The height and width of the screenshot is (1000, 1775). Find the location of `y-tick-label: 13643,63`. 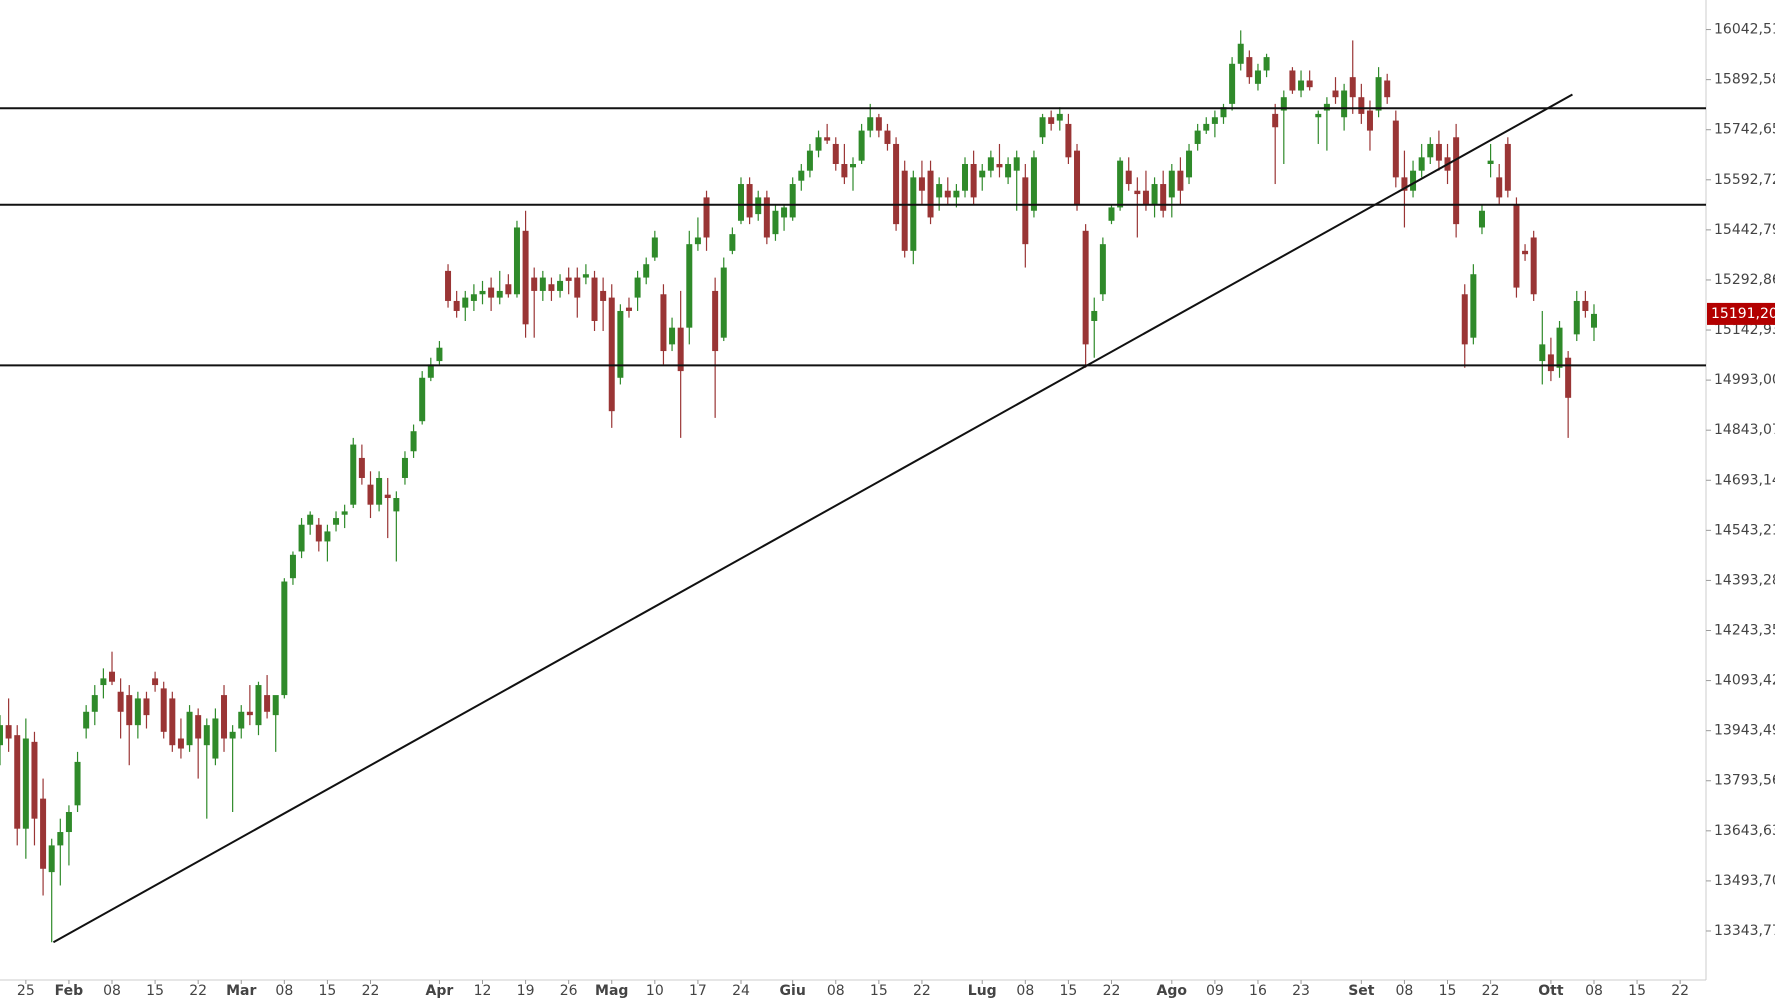

y-tick-label: 13643,63 is located at coordinates (1744, 831).